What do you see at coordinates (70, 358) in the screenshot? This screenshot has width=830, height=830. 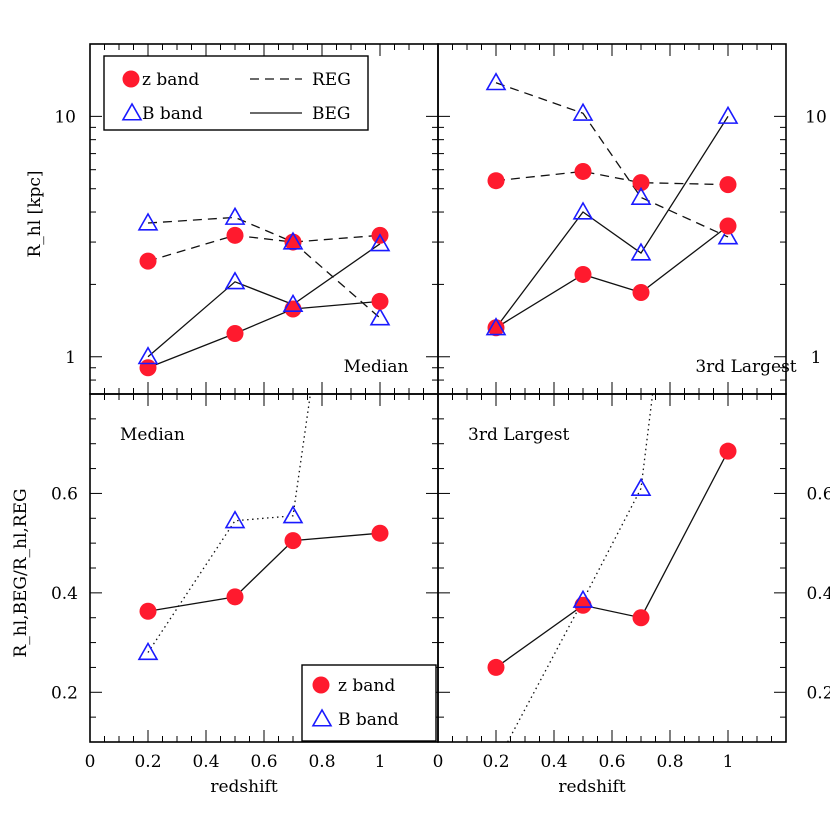 I see `y-tick-label: 1` at bounding box center [70, 358].